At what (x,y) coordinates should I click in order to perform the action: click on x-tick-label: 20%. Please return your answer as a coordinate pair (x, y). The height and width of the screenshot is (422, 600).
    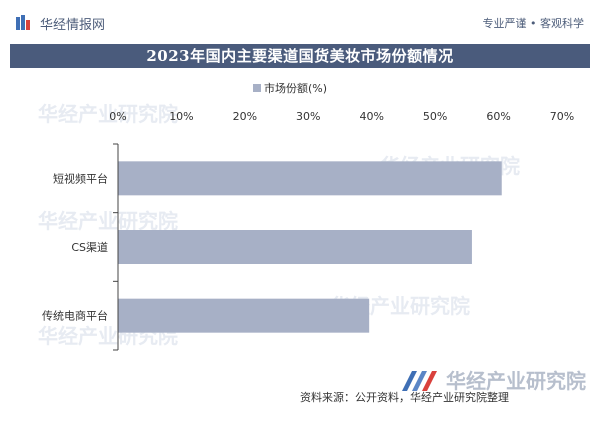
    Looking at the image, I should click on (245, 116).